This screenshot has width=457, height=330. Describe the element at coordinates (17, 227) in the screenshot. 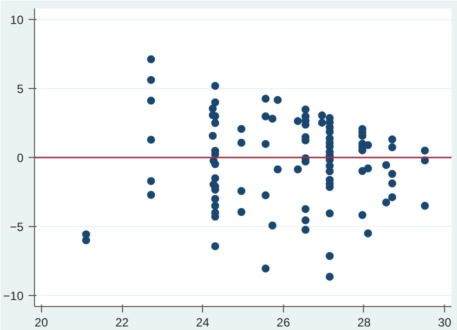

I see `y-tick-label: −5` at that location.